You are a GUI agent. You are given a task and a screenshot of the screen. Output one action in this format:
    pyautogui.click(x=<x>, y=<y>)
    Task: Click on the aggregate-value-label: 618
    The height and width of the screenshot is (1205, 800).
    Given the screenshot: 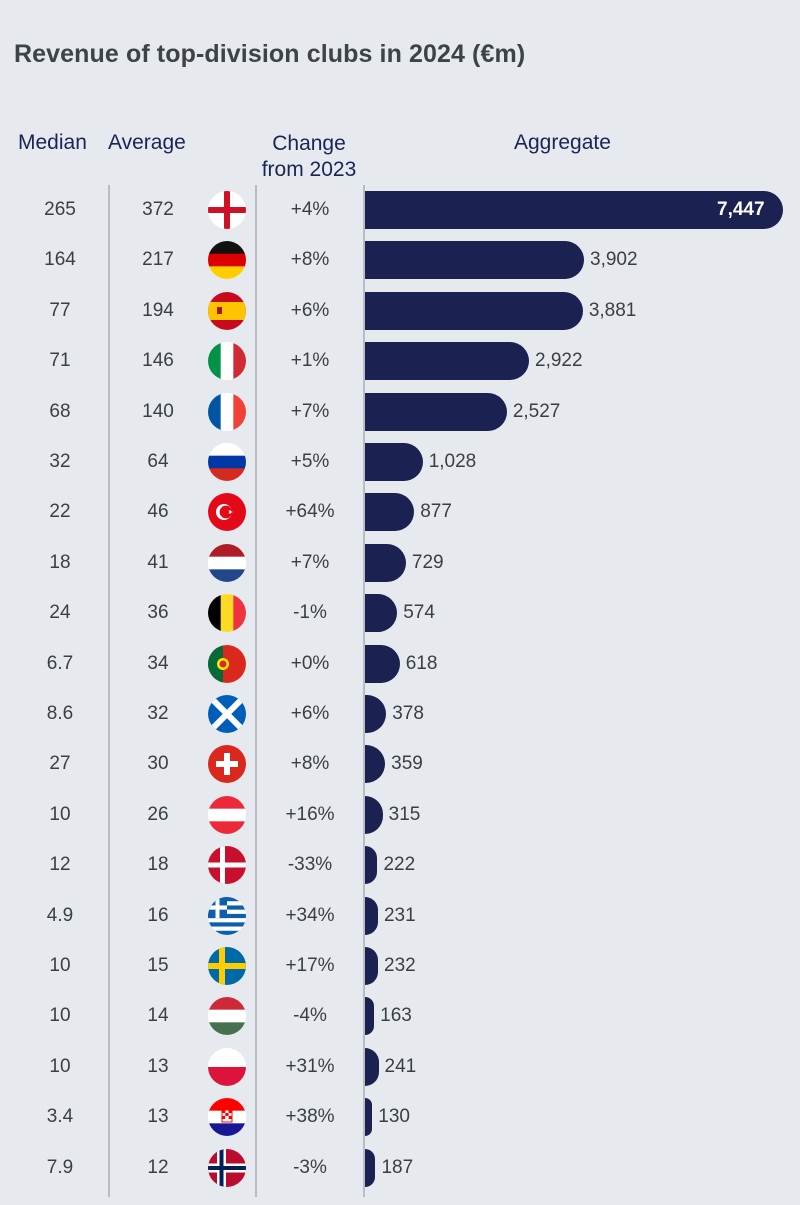 What is the action you would take?
    pyautogui.click(x=421, y=663)
    